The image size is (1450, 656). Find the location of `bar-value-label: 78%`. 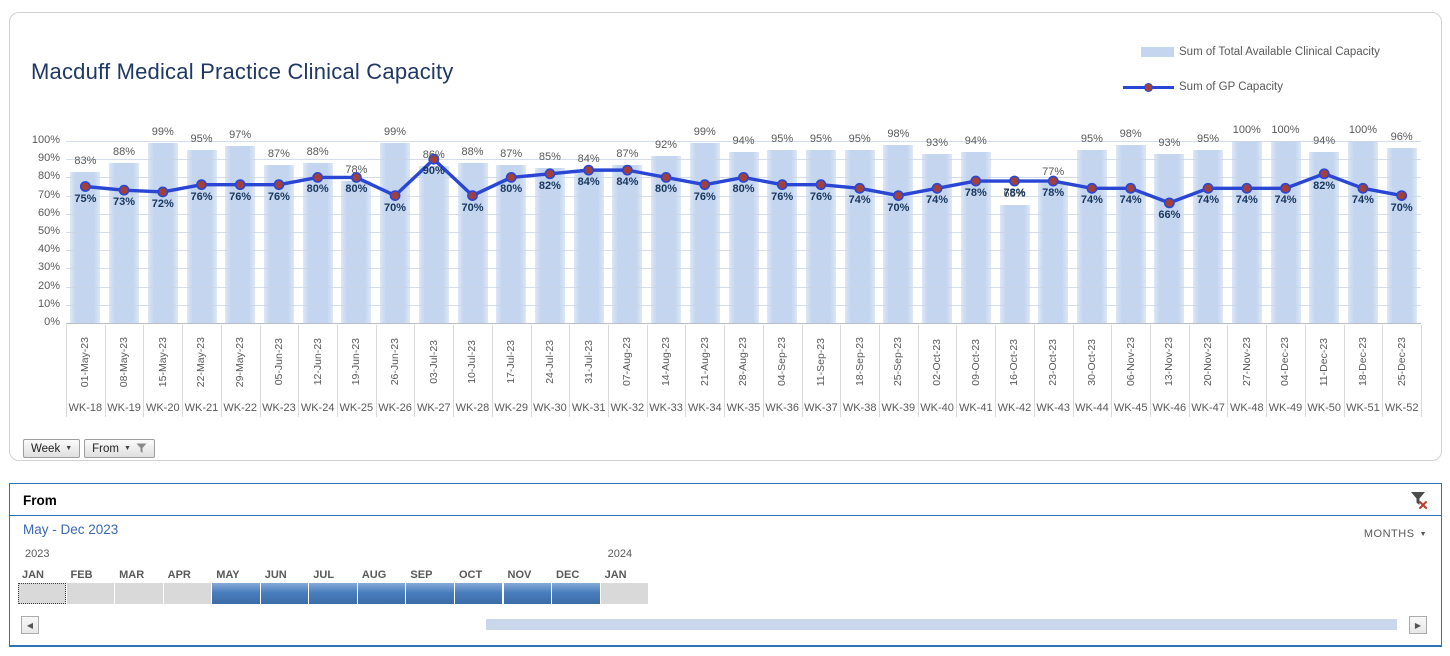

bar-value-label: 78% is located at coordinates (356, 170).